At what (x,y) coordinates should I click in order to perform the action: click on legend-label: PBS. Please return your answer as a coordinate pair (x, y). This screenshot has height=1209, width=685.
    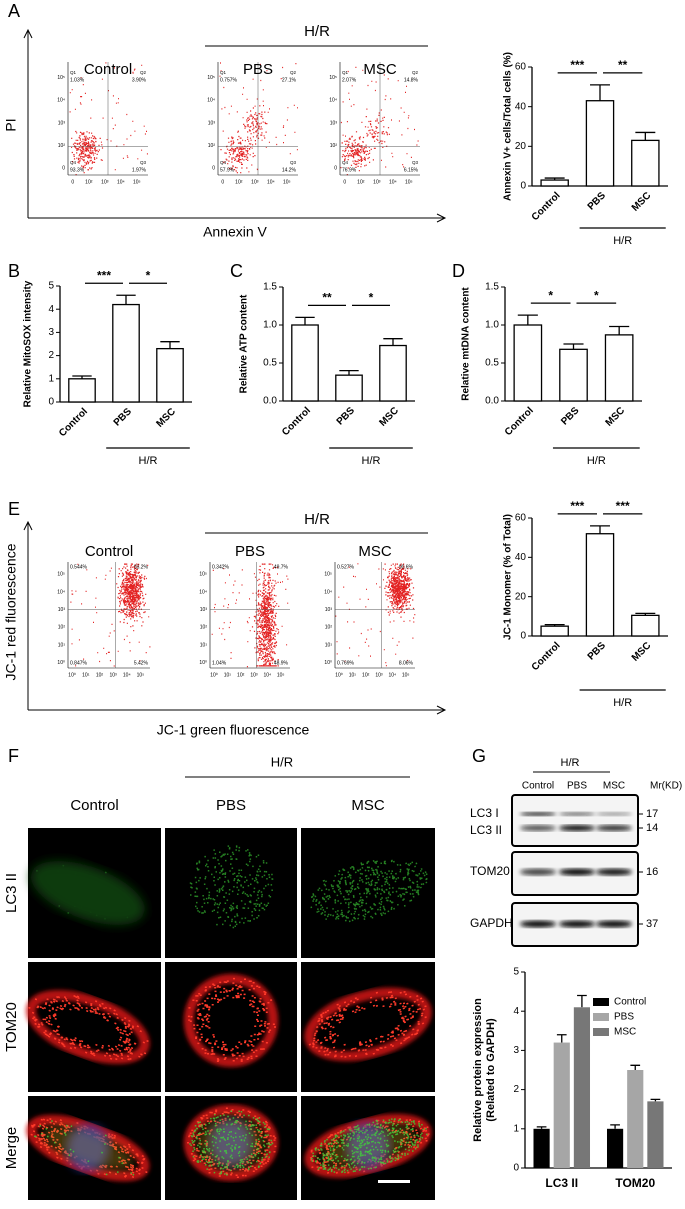
    Looking at the image, I should click on (624, 1017).